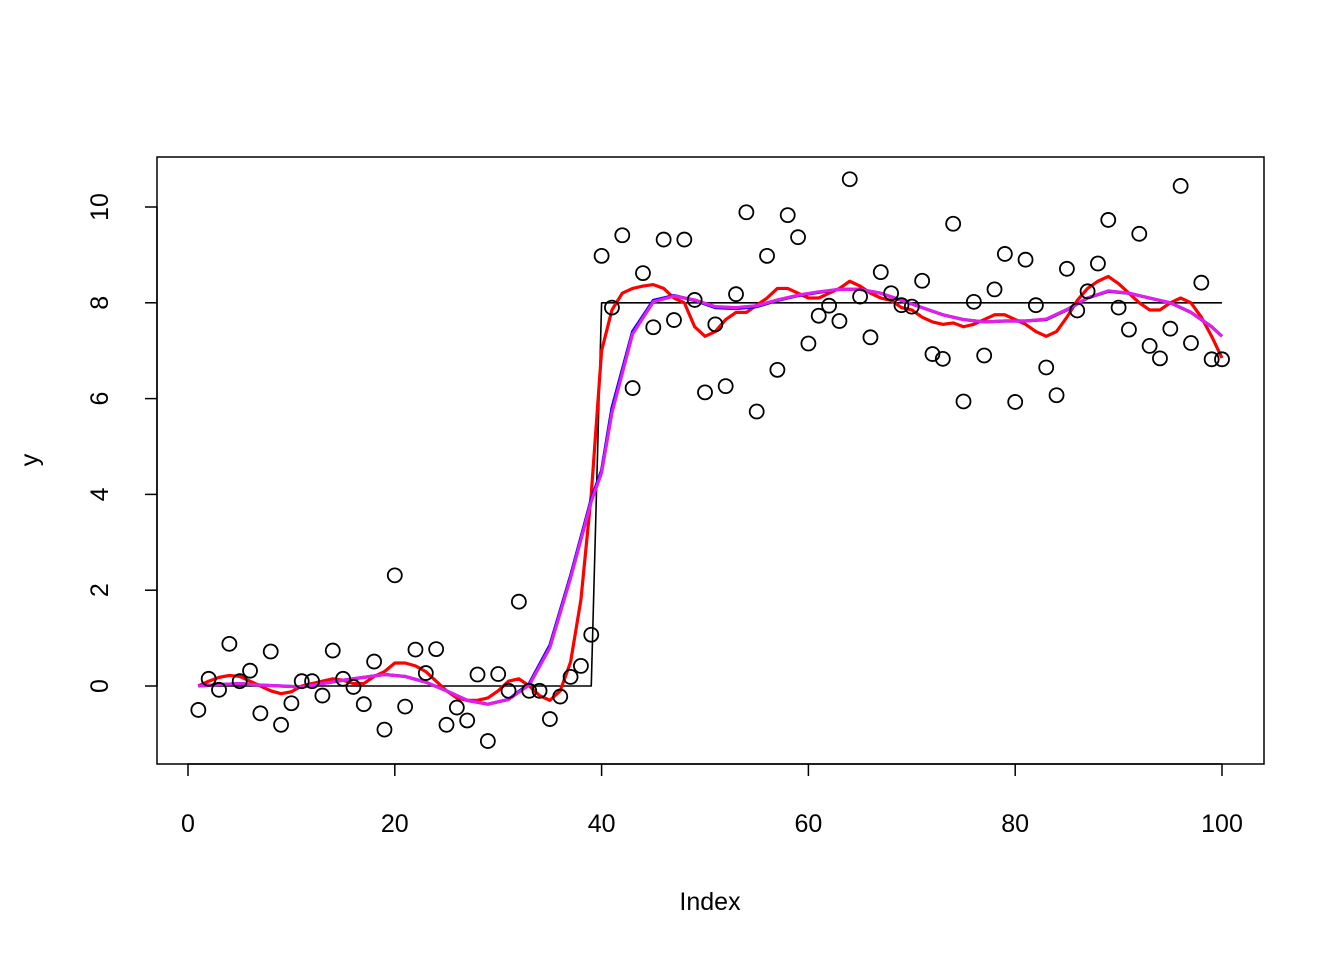 The height and width of the screenshot is (960, 1344). Describe the element at coordinates (808, 824) in the screenshot. I see `x-tick-label: 60` at that location.